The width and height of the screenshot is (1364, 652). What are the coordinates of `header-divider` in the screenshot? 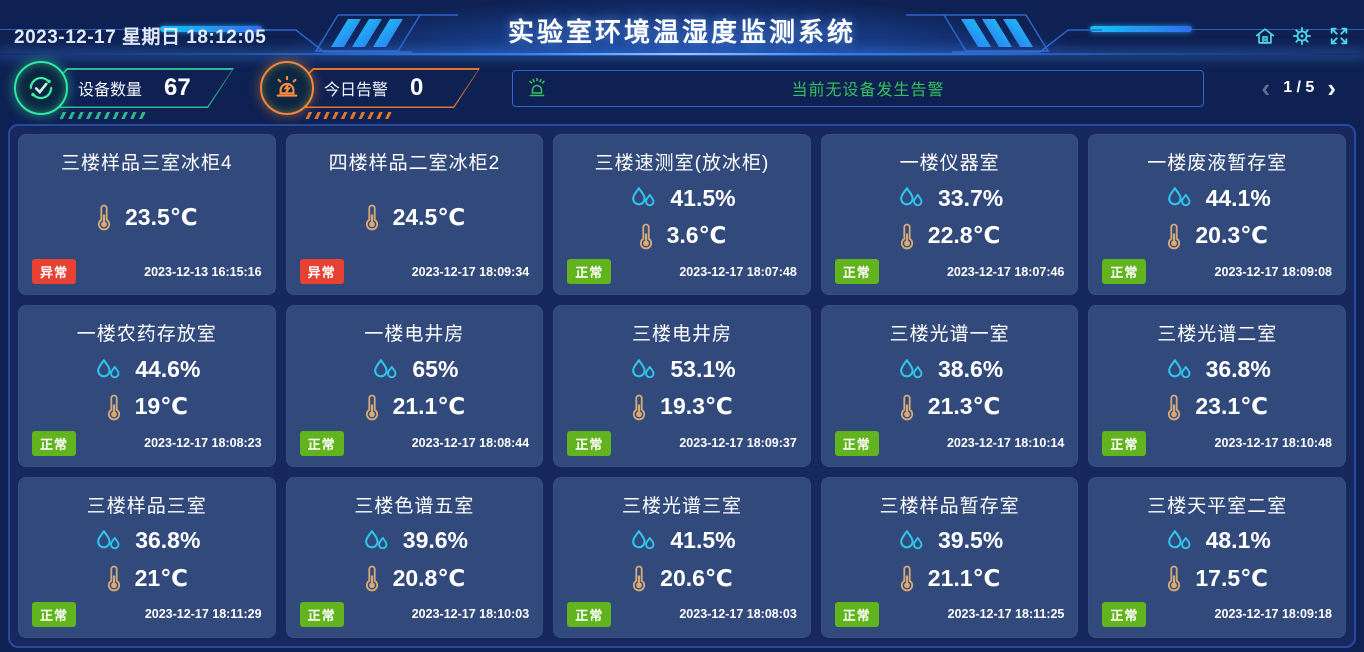 It's located at (682, 54).